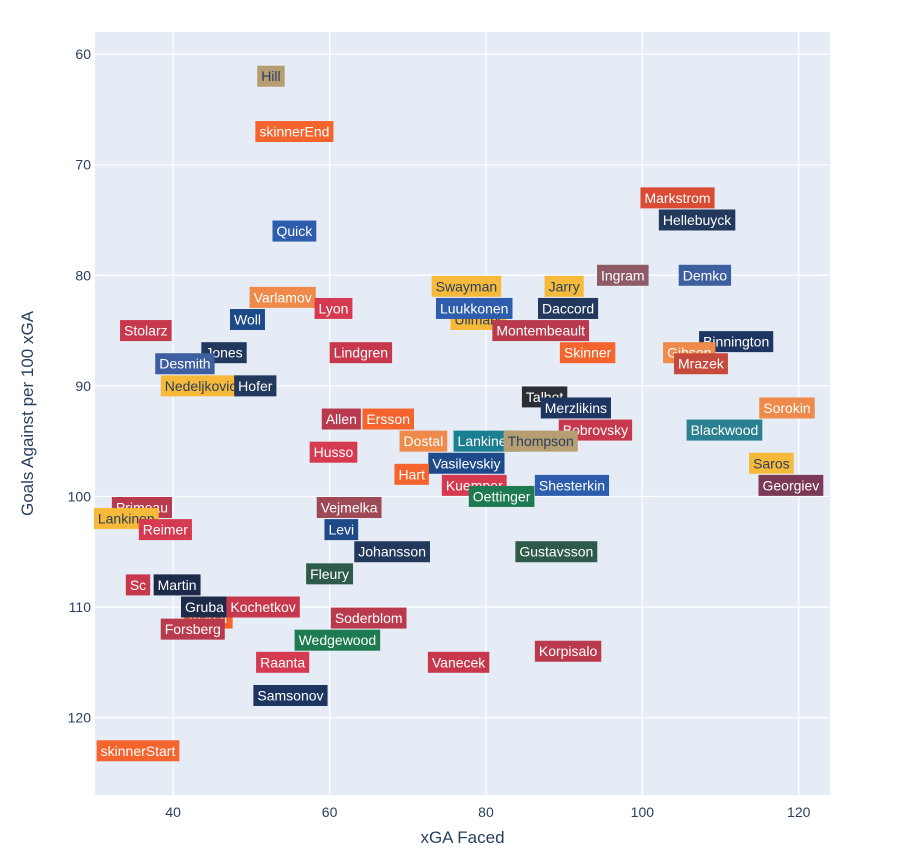 The image size is (901, 862). I want to click on data-point-label: Hart, so click(411, 474).